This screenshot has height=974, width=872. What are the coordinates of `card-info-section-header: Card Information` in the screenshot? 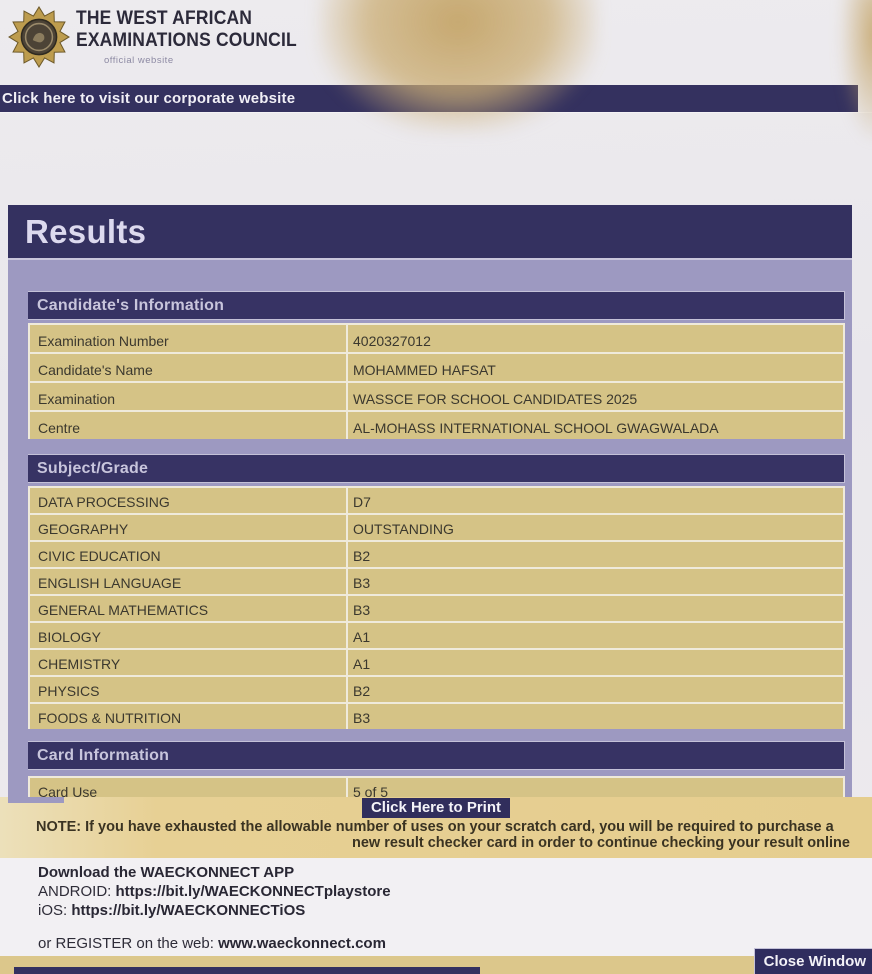 It's located at (436, 755).